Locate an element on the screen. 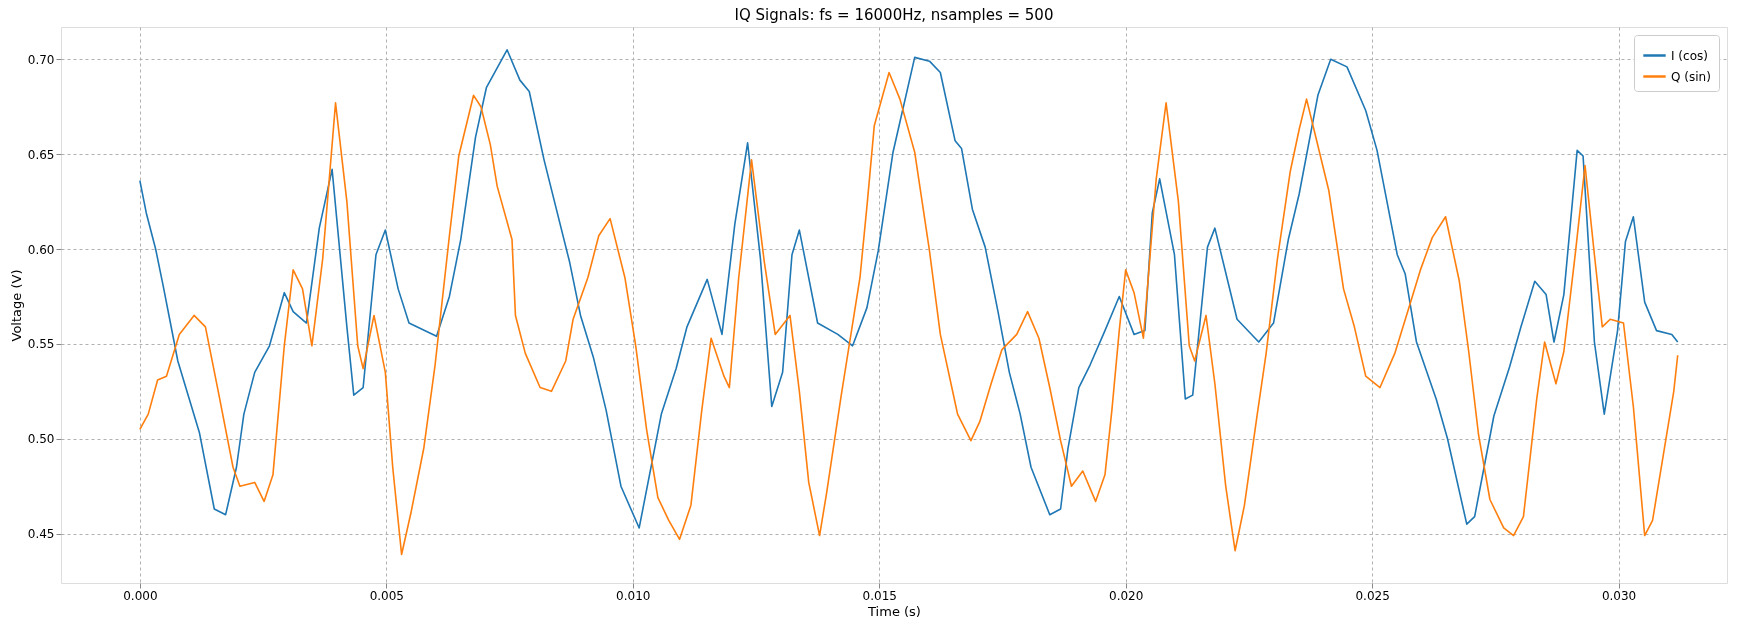 The width and height of the screenshot is (1747, 626). y-tick-label: 0.55 is located at coordinates (41, 344).